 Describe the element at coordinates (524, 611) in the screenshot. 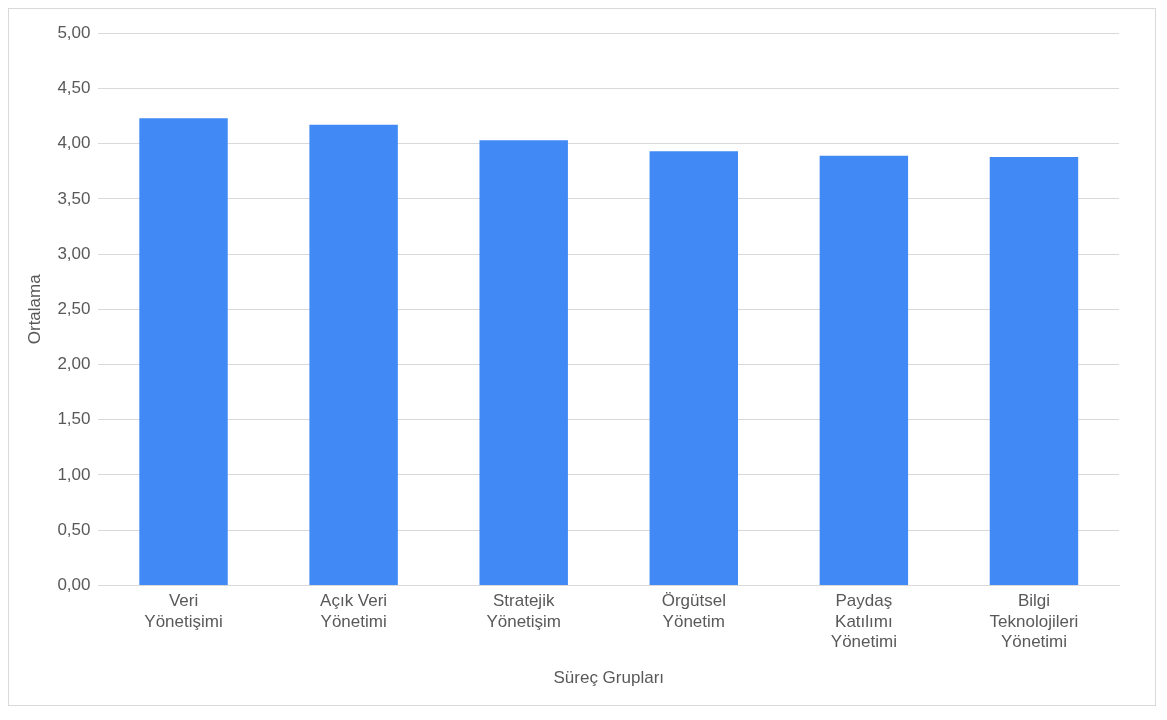

I see `x-tick-label: Stratejik Yönetişim` at that location.